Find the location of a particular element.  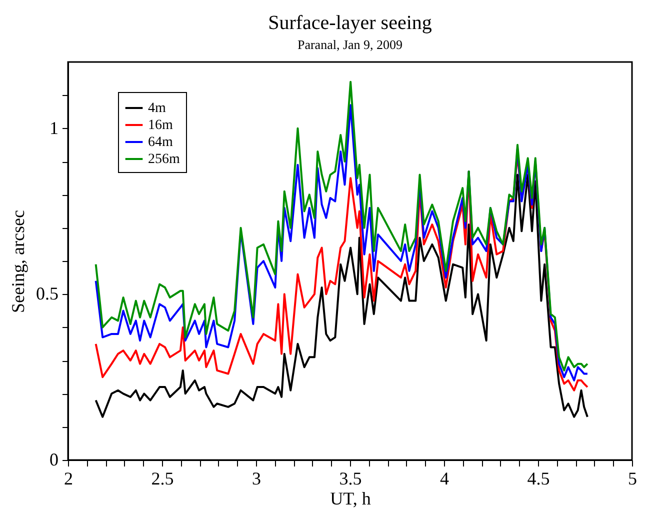

x-tick-label: 4 is located at coordinates (444, 478).